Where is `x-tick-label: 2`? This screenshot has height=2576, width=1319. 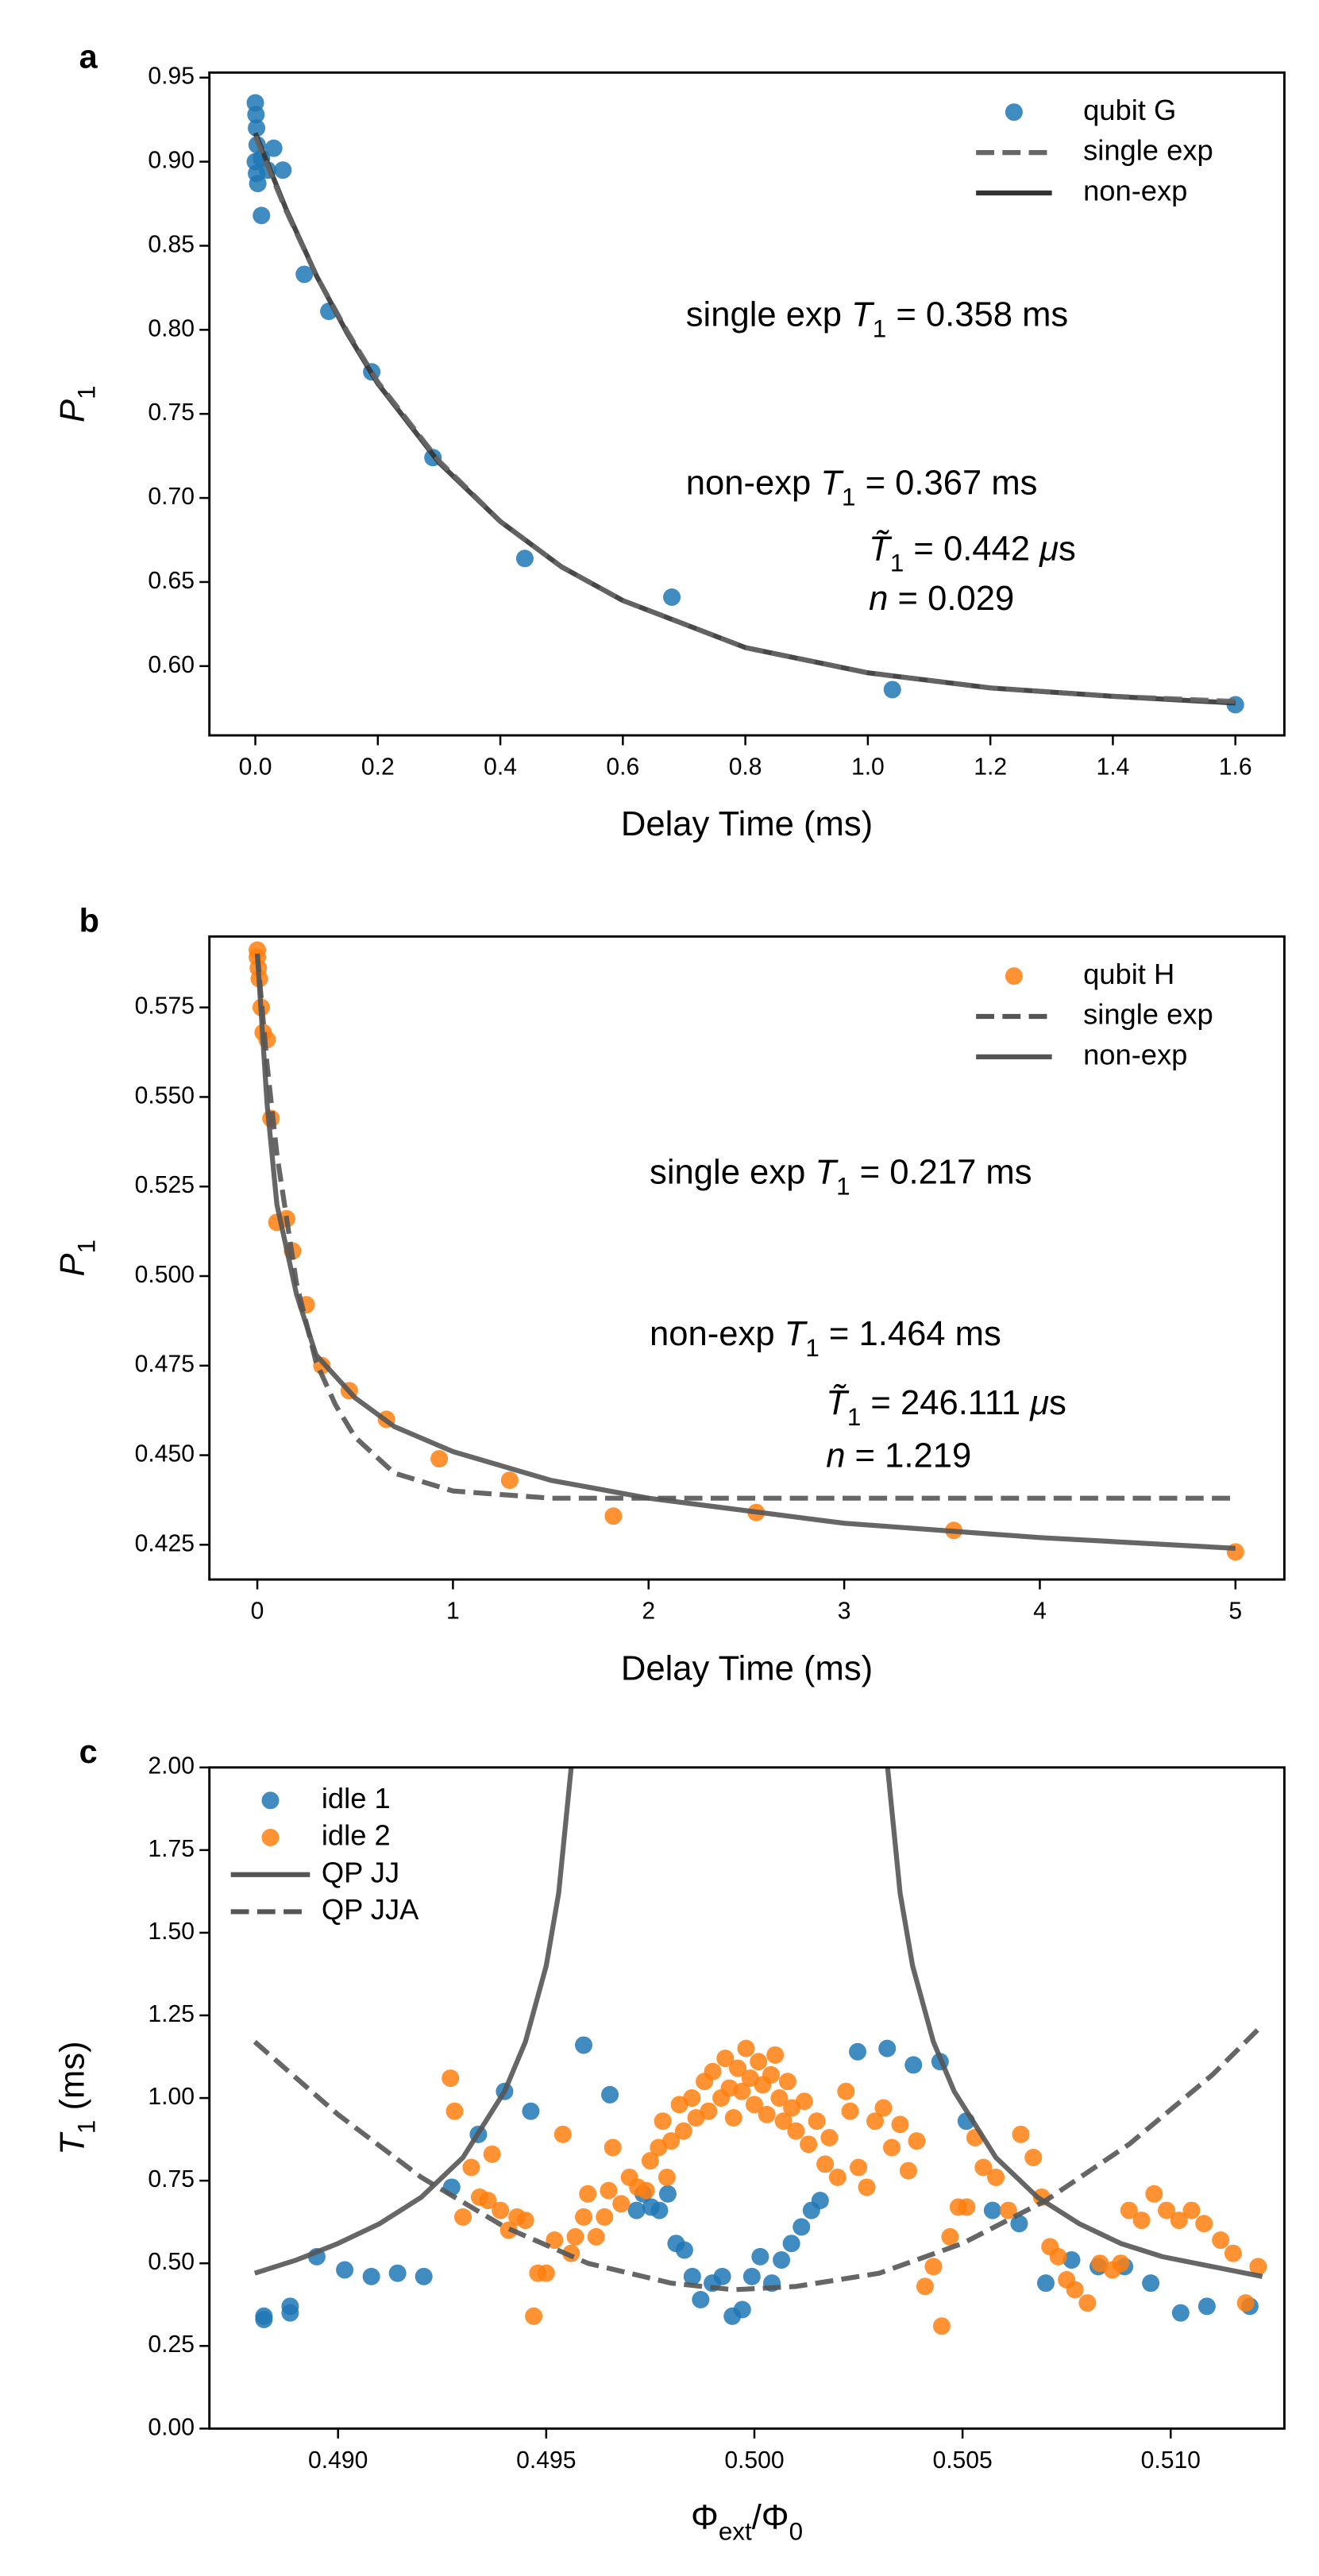
x-tick-label: 2 is located at coordinates (648, 1611).